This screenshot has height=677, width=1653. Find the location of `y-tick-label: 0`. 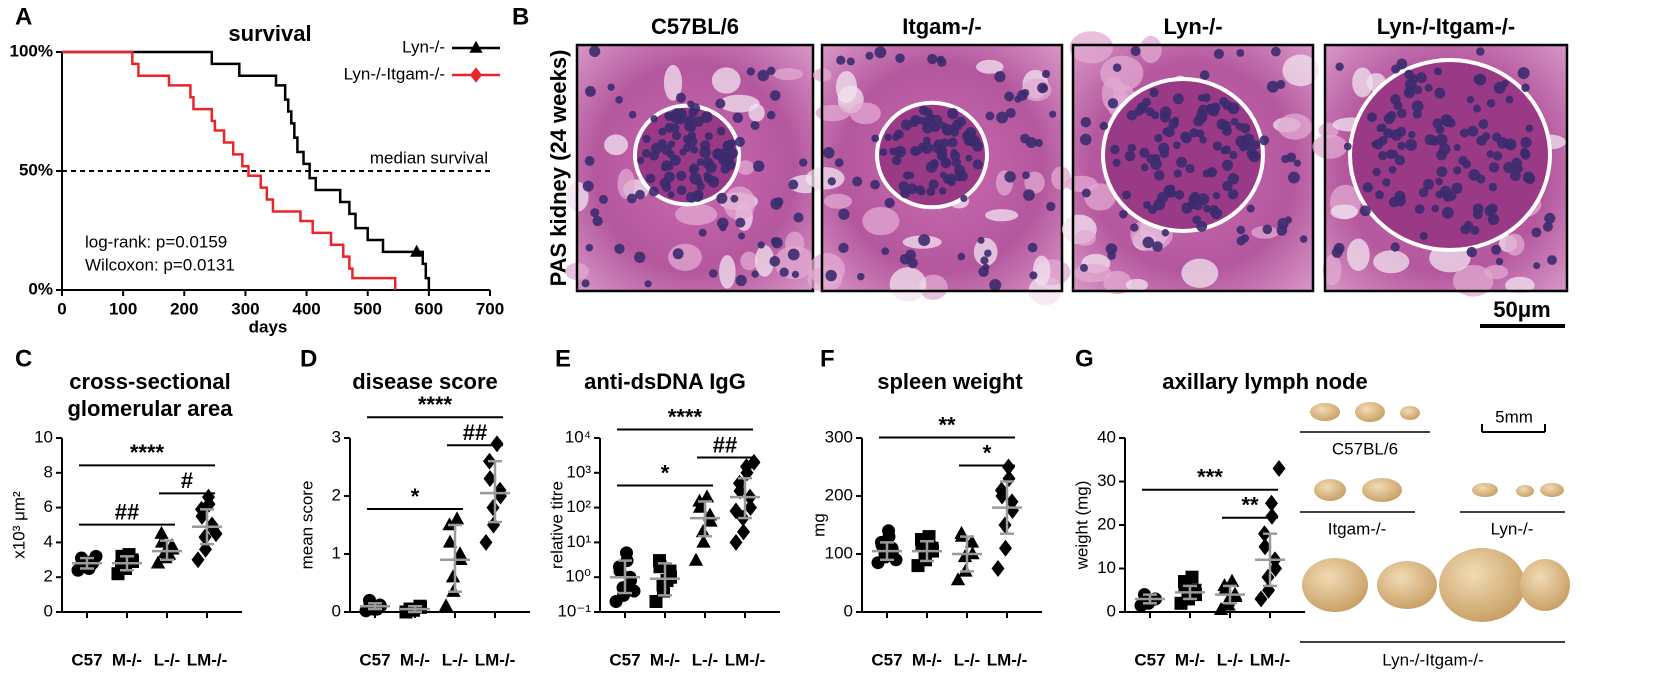

y-tick-label: 0 is located at coordinates (336, 610).